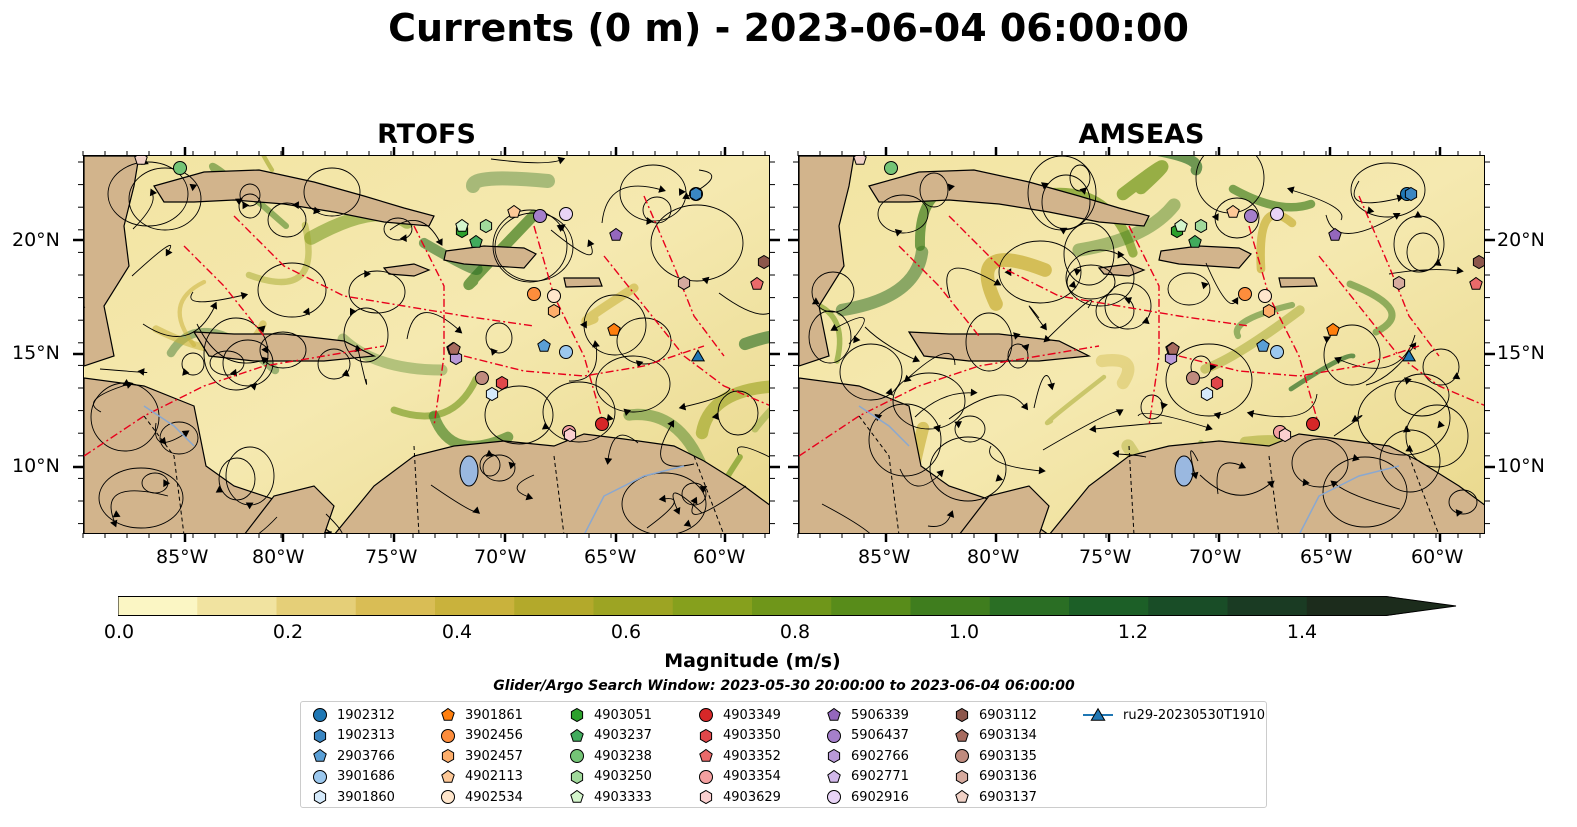  I want to click on legend-item-6903136: 6903136, so click(995, 777).